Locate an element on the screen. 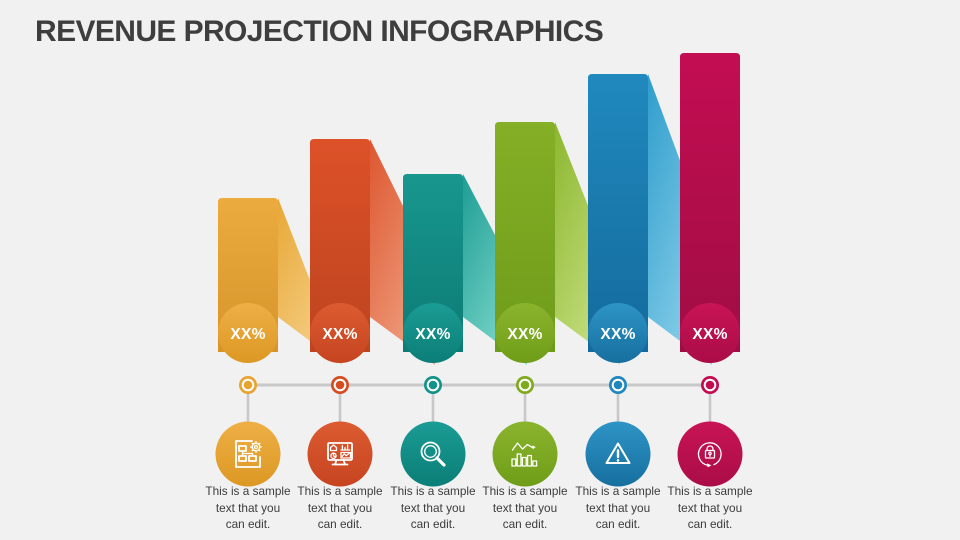 The height and width of the screenshot is (540, 960). plan-gear-icon is located at coordinates (248, 454).